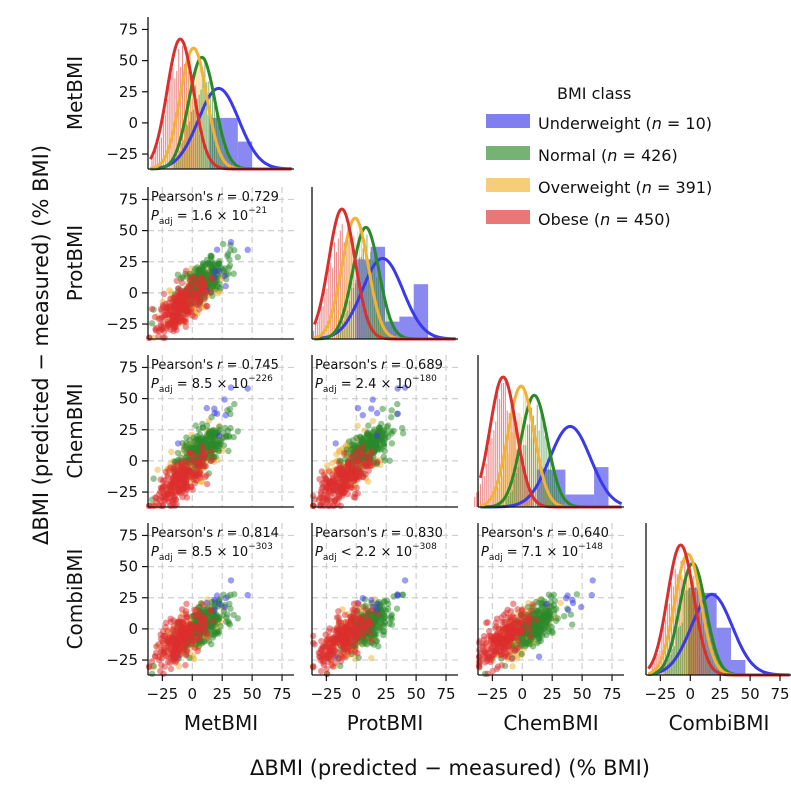 The width and height of the screenshot is (791, 789). I want to click on x-tick-label: 0, so click(357, 694).